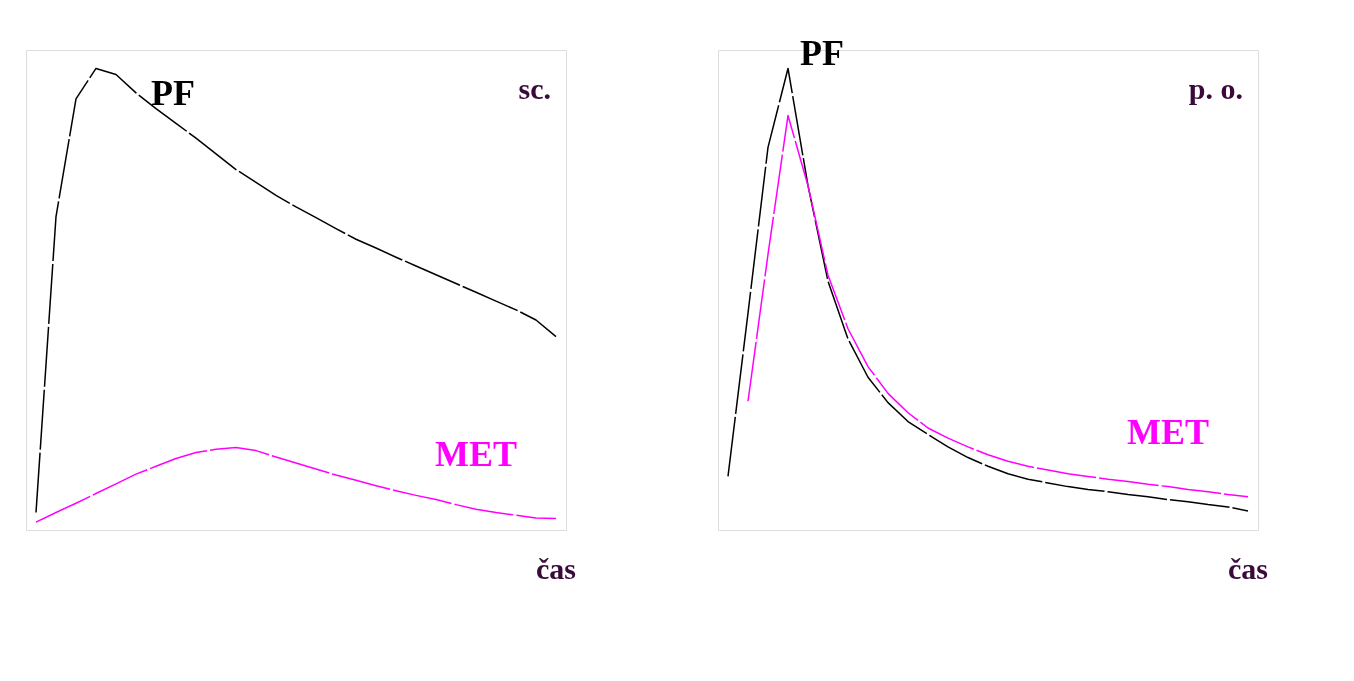 This screenshot has height=681, width=1354. Describe the element at coordinates (534, 88) in the screenshot. I see `annotation: sc.` at that location.